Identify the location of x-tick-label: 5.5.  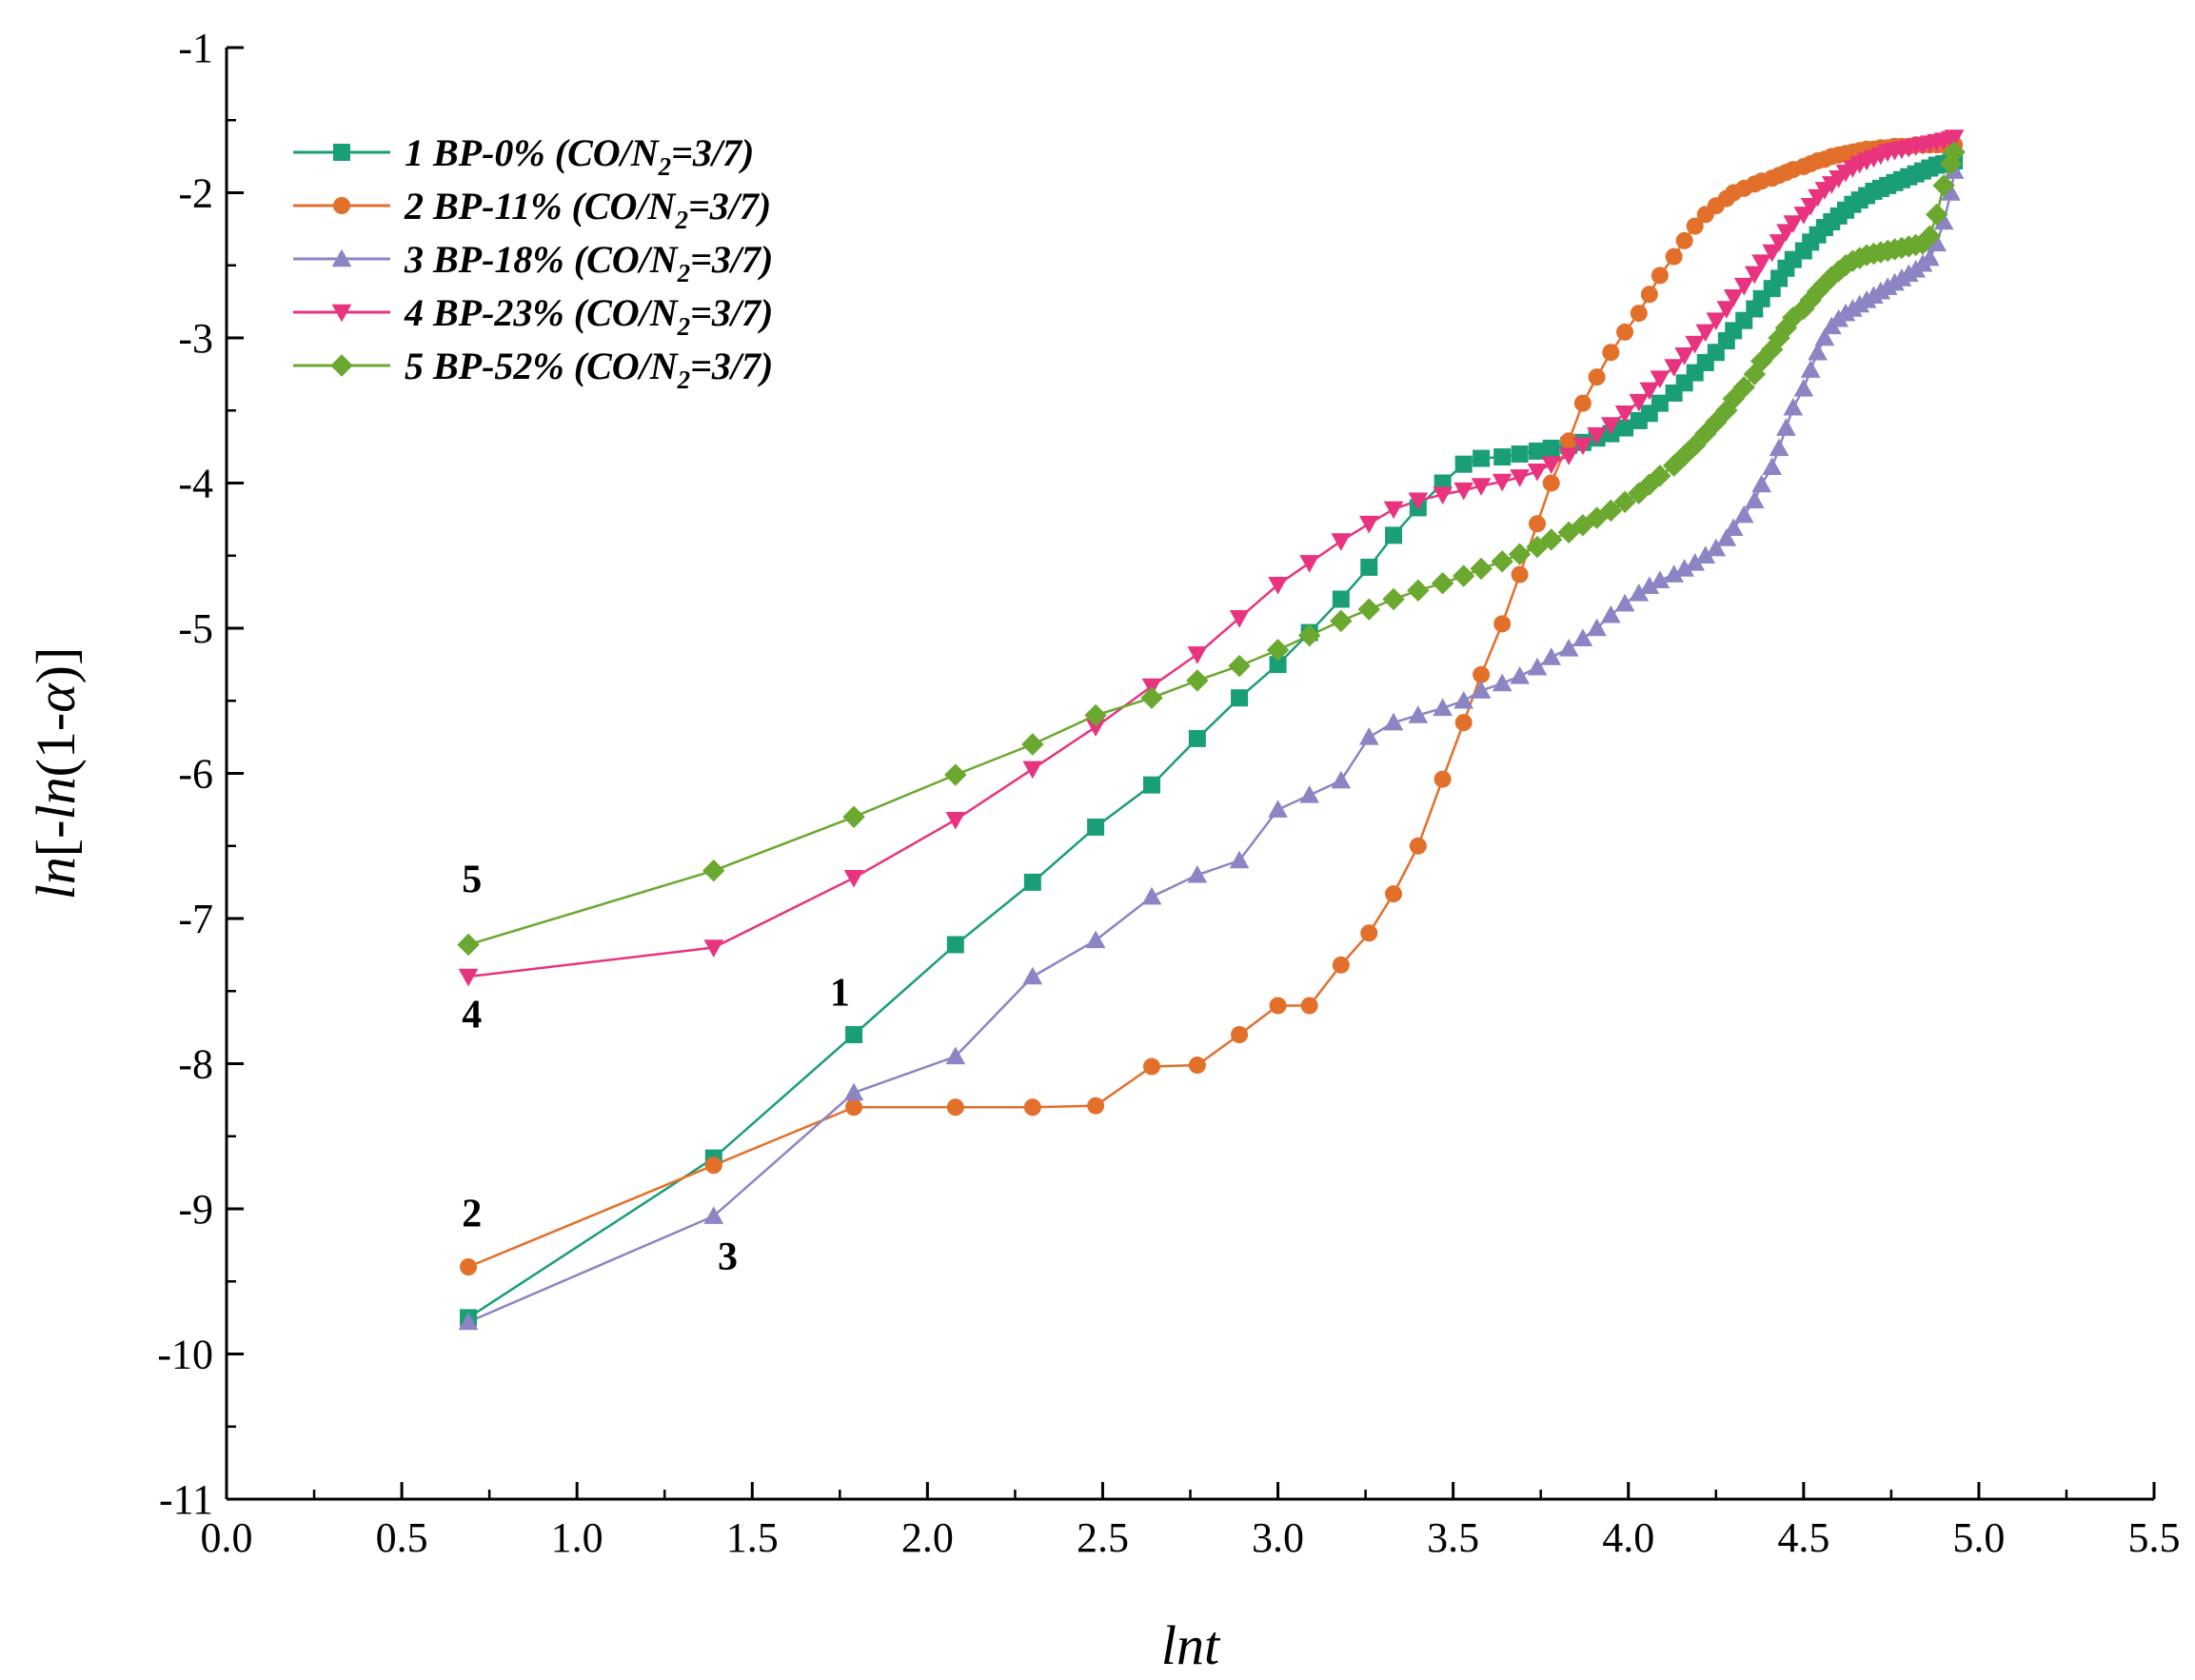
(2154, 1538).